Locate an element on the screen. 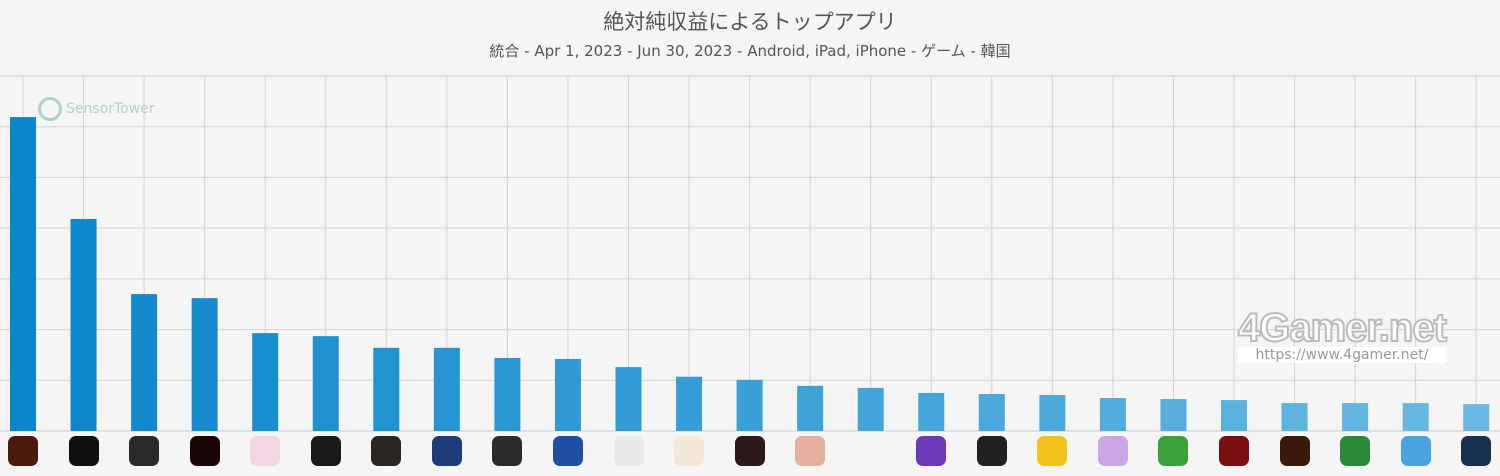 The height and width of the screenshot is (476, 1500). 4gamer-url: https://www.4gamer.net/ is located at coordinates (1342, 355).